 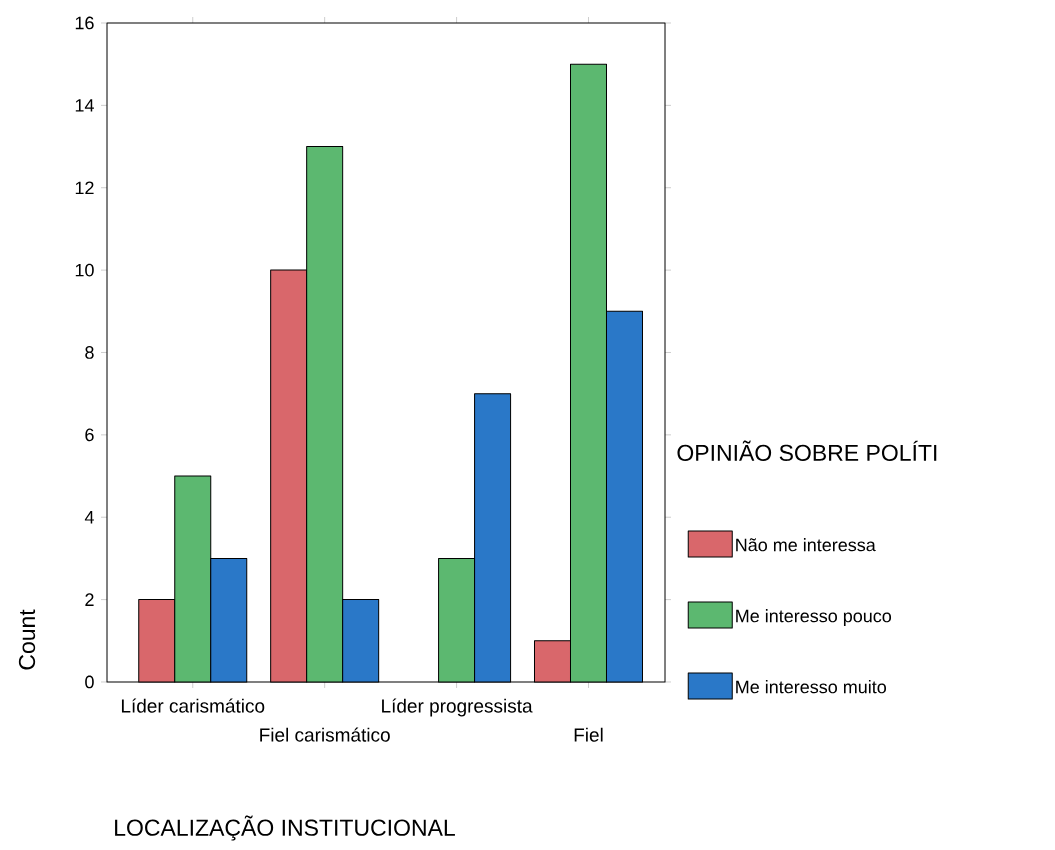 What do you see at coordinates (807, 451) in the screenshot?
I see `legend-title: OPINIÃO SOBRE POLÍTI` at bounding box center [807, 451].